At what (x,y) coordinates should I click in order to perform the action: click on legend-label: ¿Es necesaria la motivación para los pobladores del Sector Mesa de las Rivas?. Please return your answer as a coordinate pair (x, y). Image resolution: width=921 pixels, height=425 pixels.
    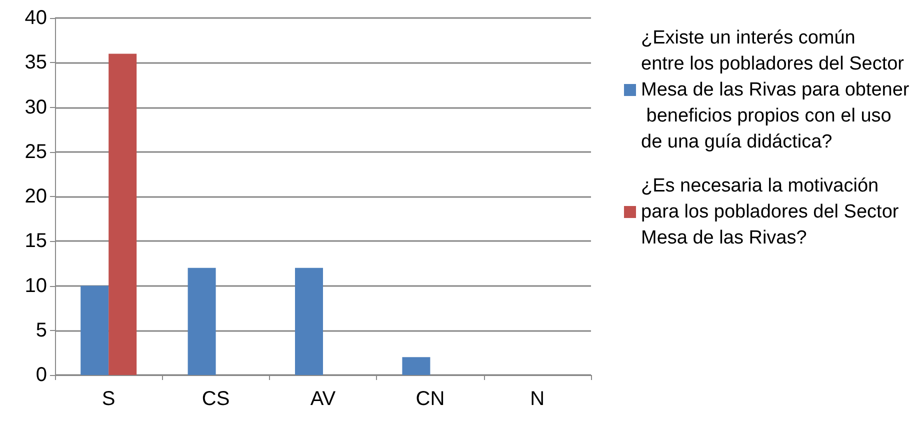
    Looking at the image, I should click on (772, 212).